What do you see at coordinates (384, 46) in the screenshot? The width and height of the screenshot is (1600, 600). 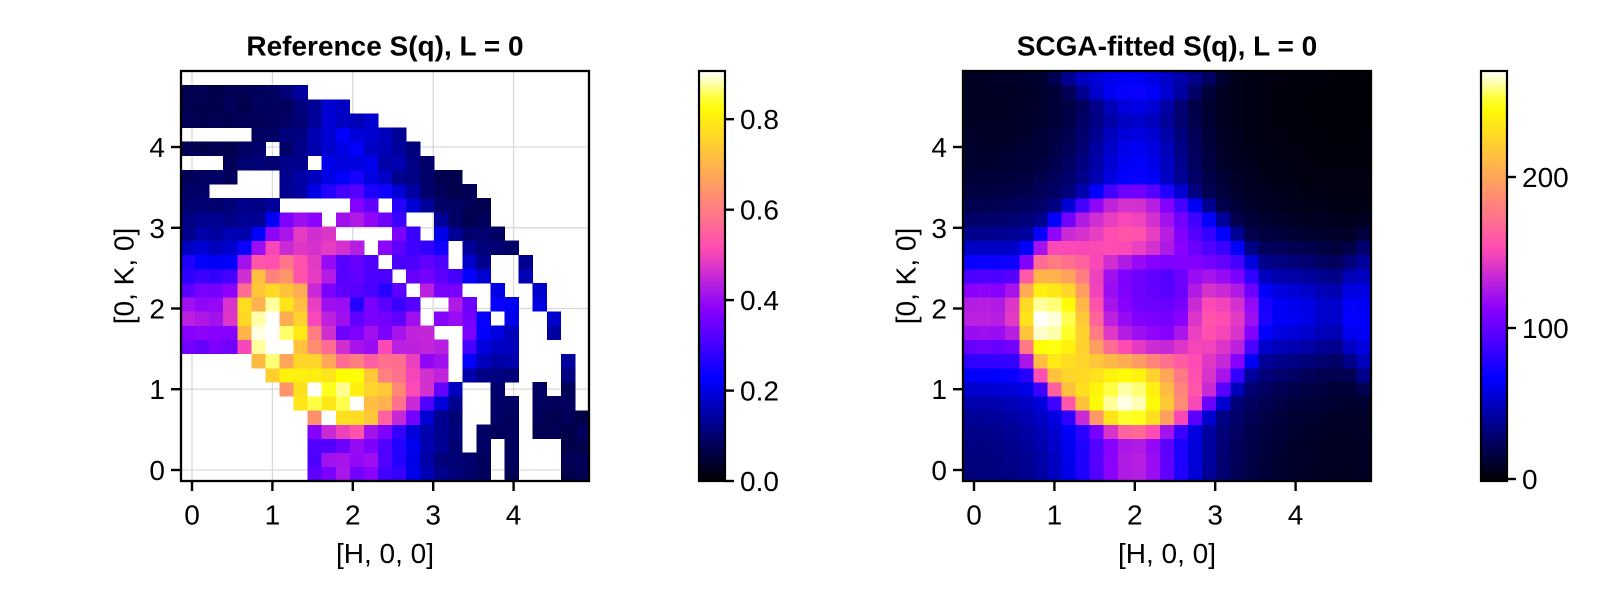 I see `svg-text: Reference S(q), L = 0` at bounding box center [384, 46].